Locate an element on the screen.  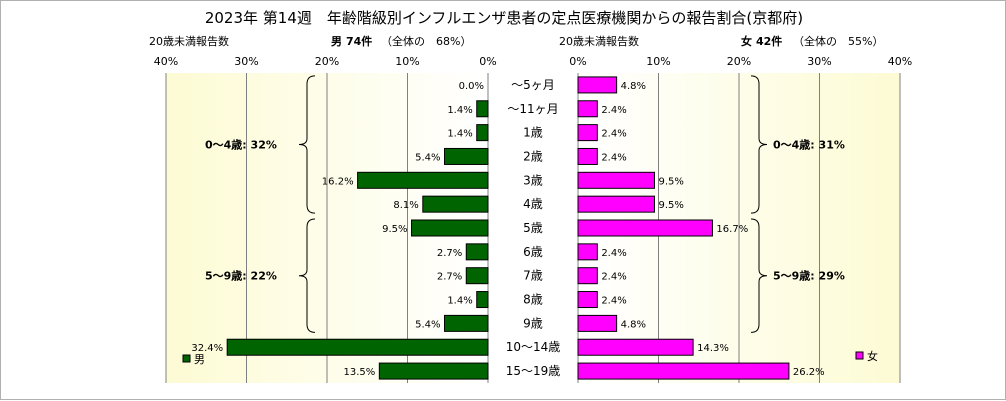
female-legend-swatch is located at coordinates (859, 355).